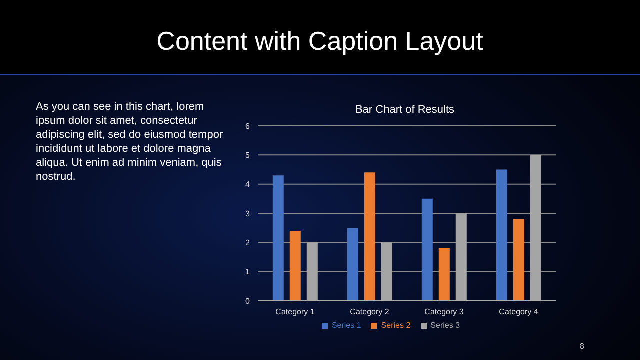 This screenshot has height=360, width=640. I want to click on y-tick-label: 3, so click(248, 213).